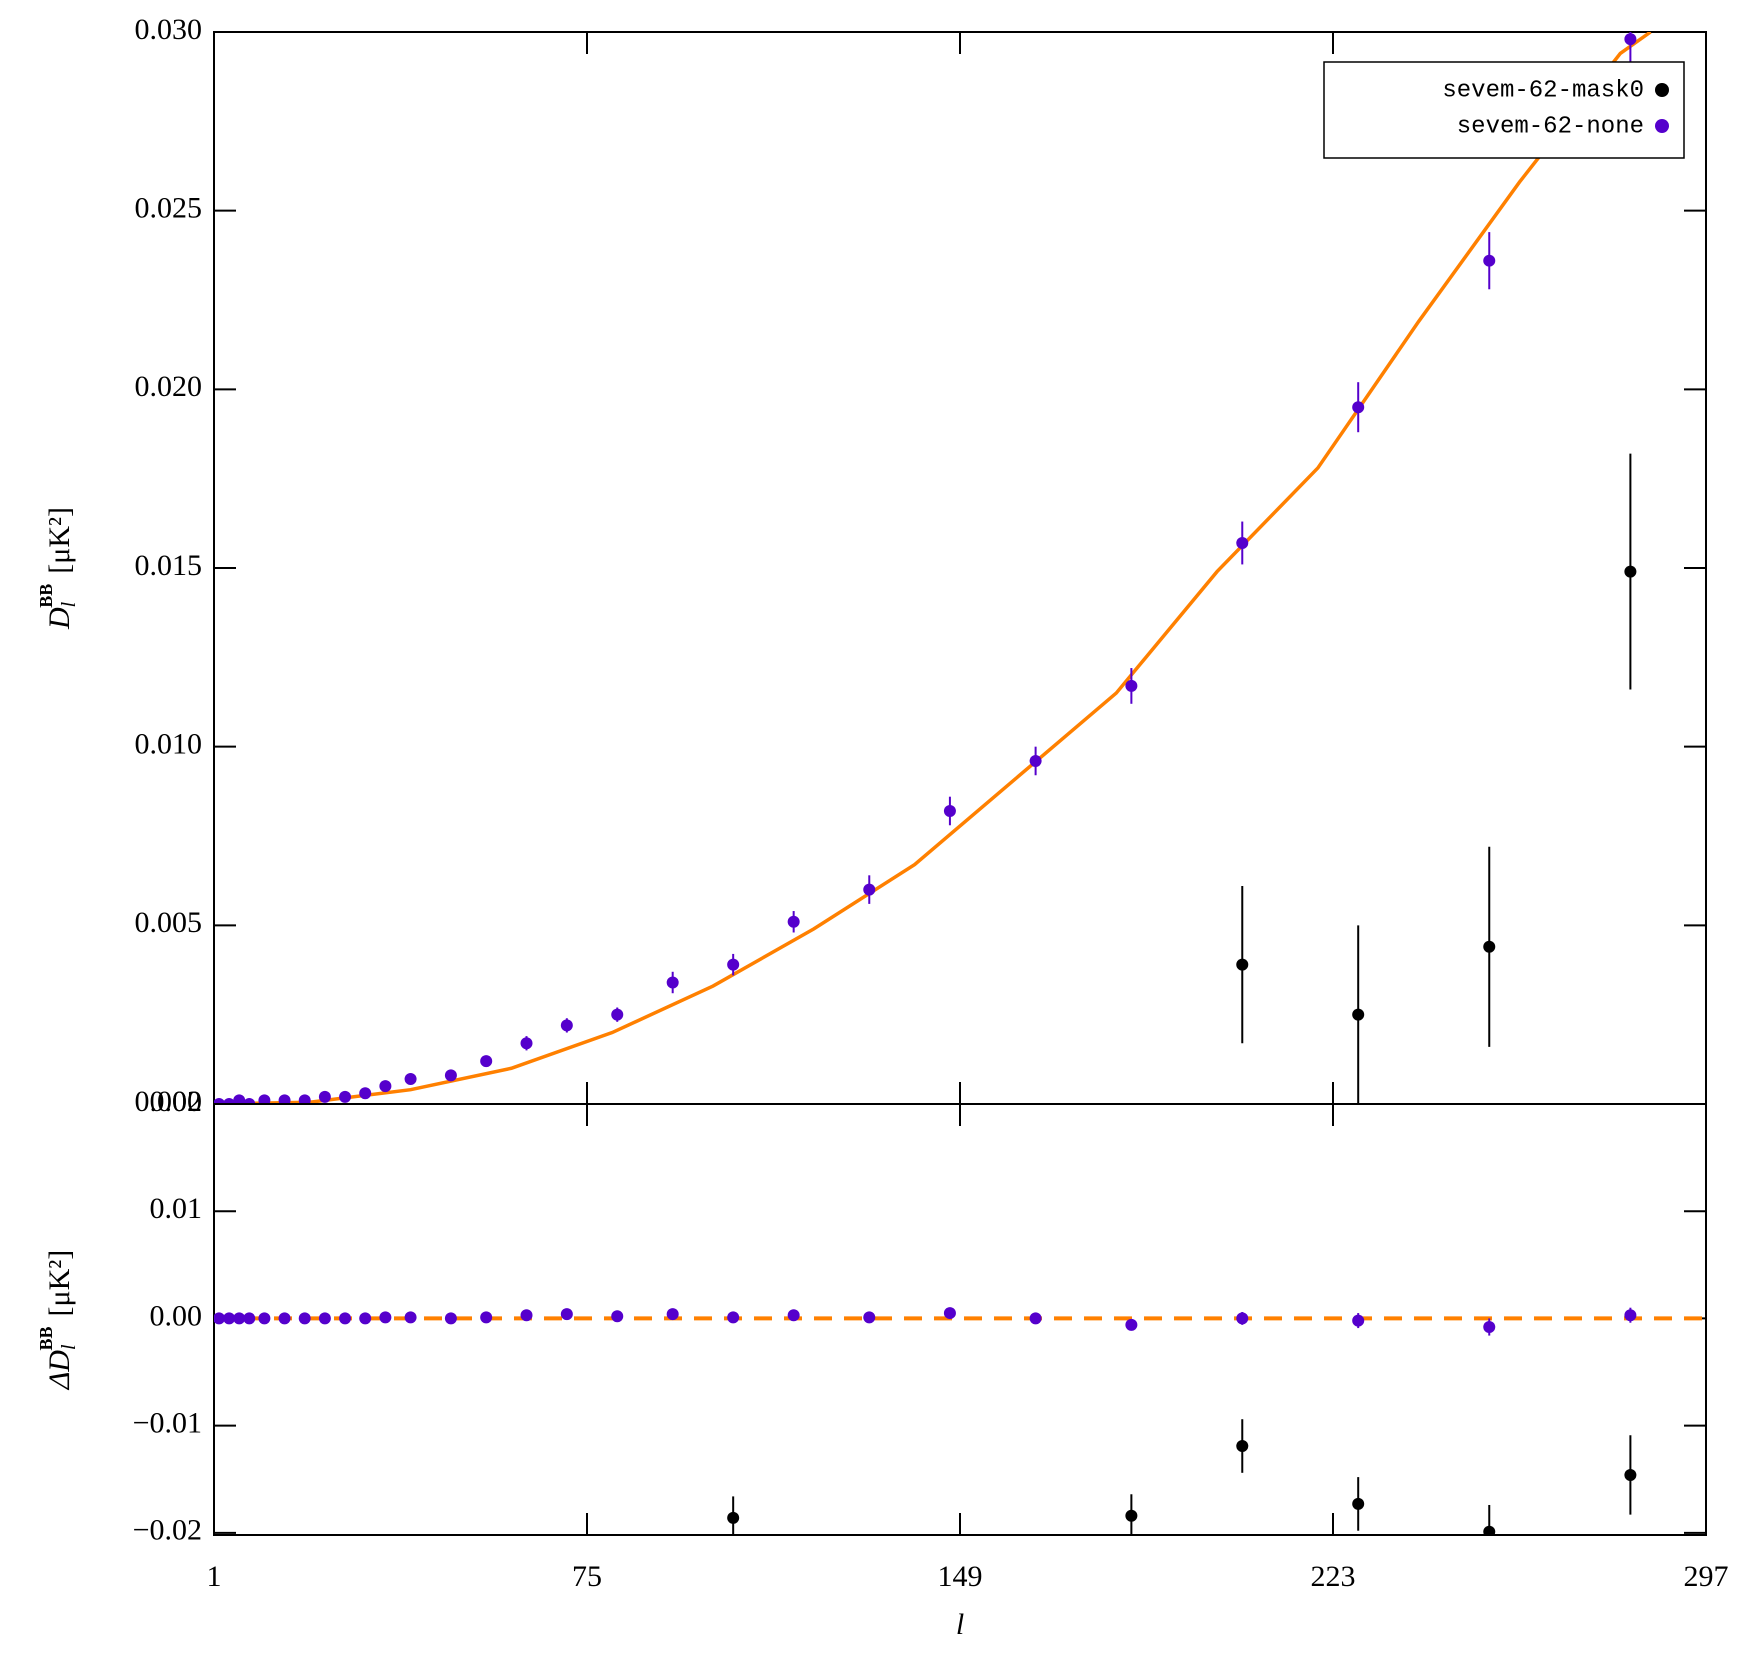 This screenshot has width=1754, height=1668. Describe the element at coordinates (1333, 1576) in the screenshot. I see `x-tick-label: 223` at that location.